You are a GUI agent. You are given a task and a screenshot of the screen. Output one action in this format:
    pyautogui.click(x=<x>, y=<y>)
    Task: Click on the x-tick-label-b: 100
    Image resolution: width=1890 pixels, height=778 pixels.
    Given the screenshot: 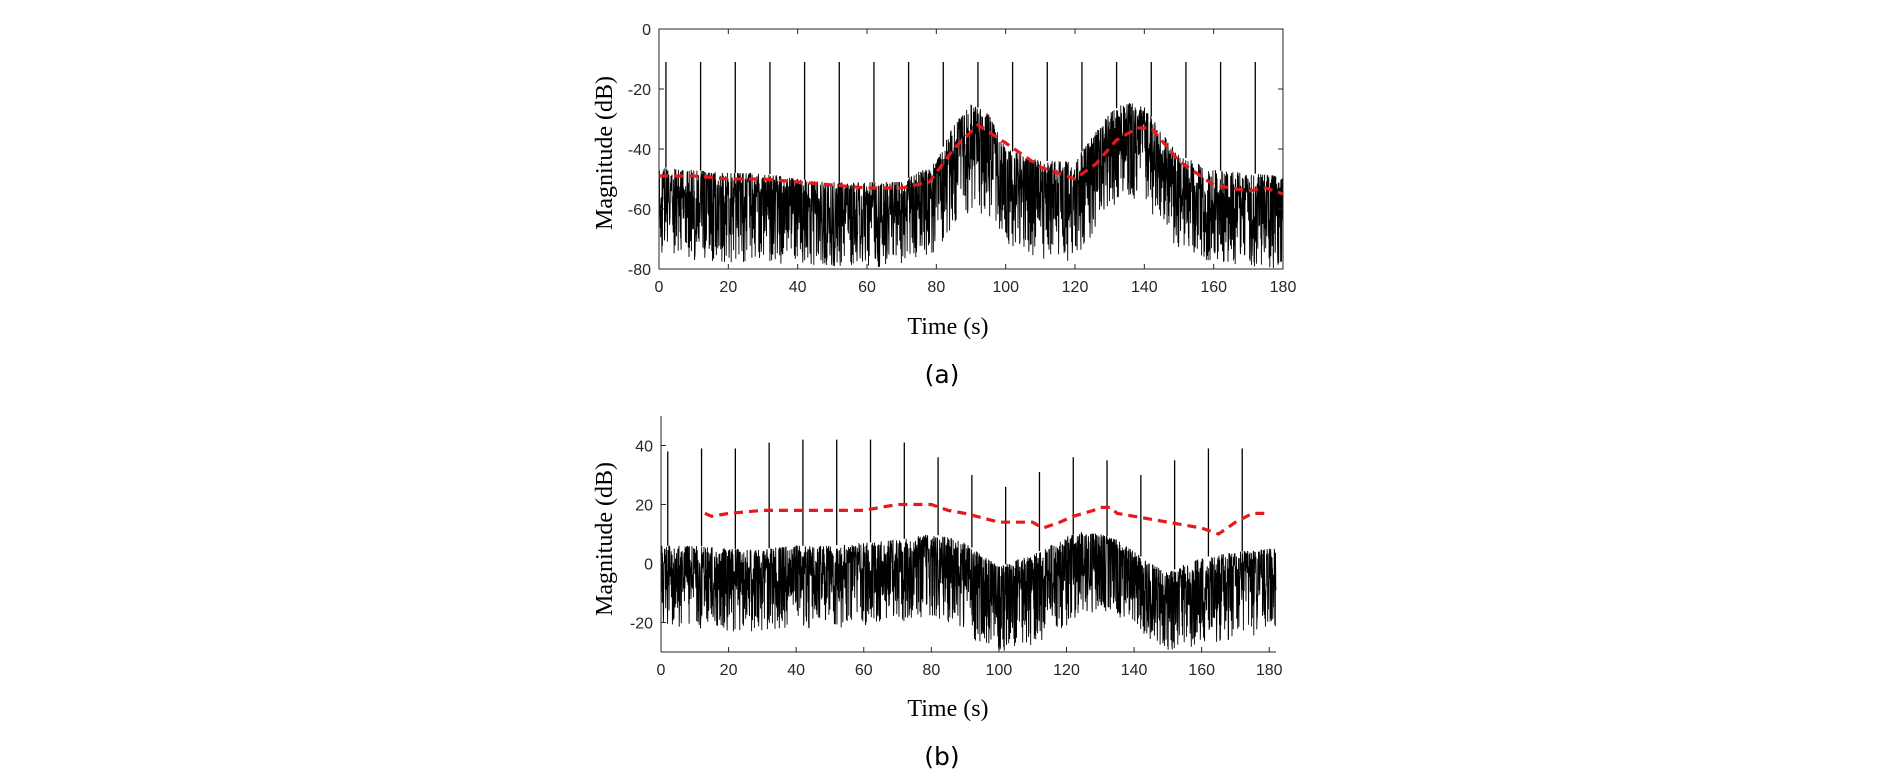 What is the action you would take?
    pyautogui.click(x=999, y=670)
    